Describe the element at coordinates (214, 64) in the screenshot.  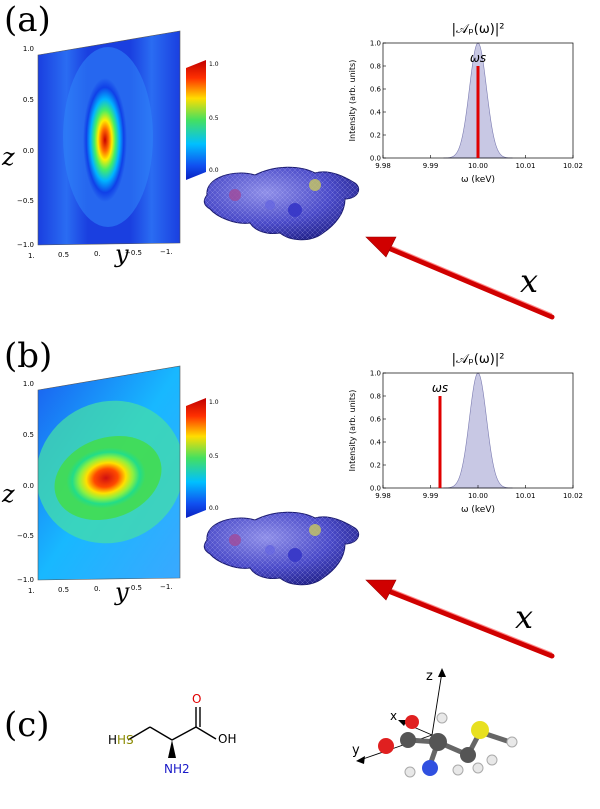
I see `colorbar-a-tick: 1.0` at that location.